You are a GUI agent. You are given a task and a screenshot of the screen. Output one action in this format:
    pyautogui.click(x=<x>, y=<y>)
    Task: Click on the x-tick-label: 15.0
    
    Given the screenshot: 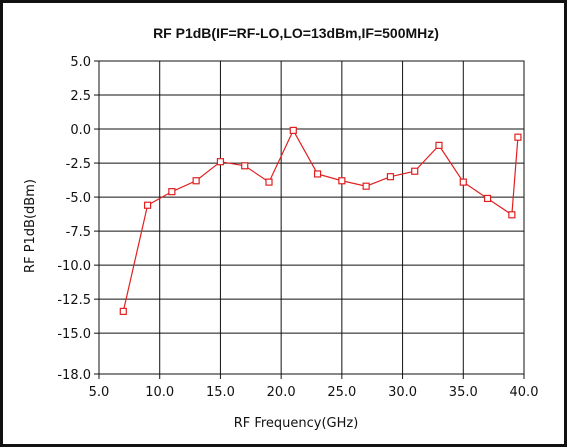 What is the action you would take?
    pyautogui.click(x=220, y=392)
    